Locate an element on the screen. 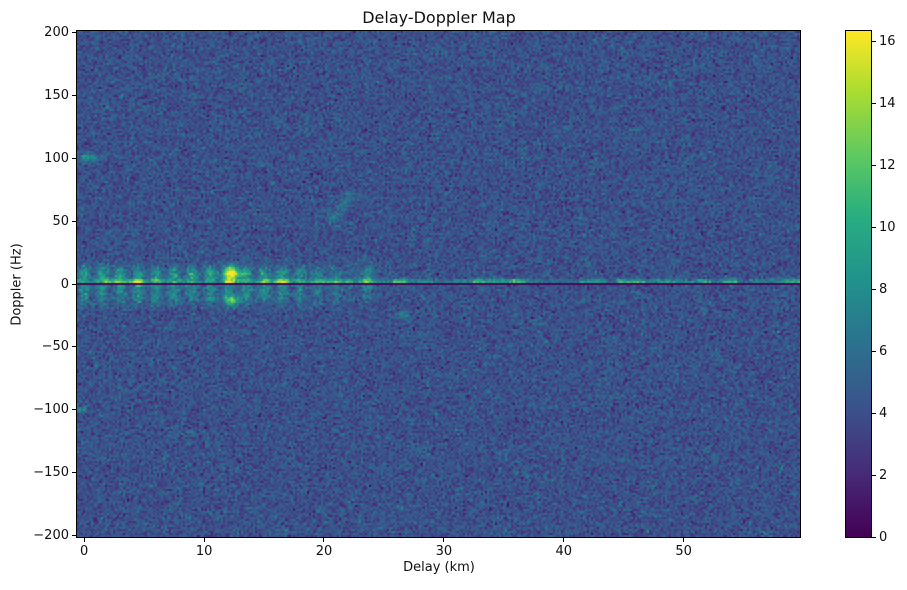 The image size is (907, 590). x-tick-label: 20 is located at coordinates (324, 551).